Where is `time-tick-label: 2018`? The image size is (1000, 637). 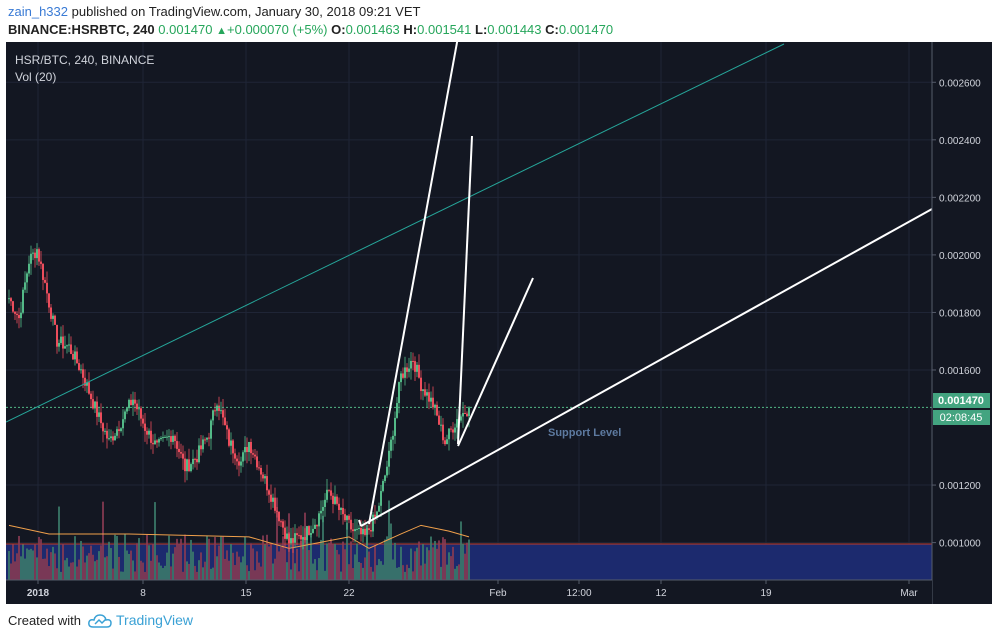 time-tick-label: 2018 is located at coordinates (38, 593).